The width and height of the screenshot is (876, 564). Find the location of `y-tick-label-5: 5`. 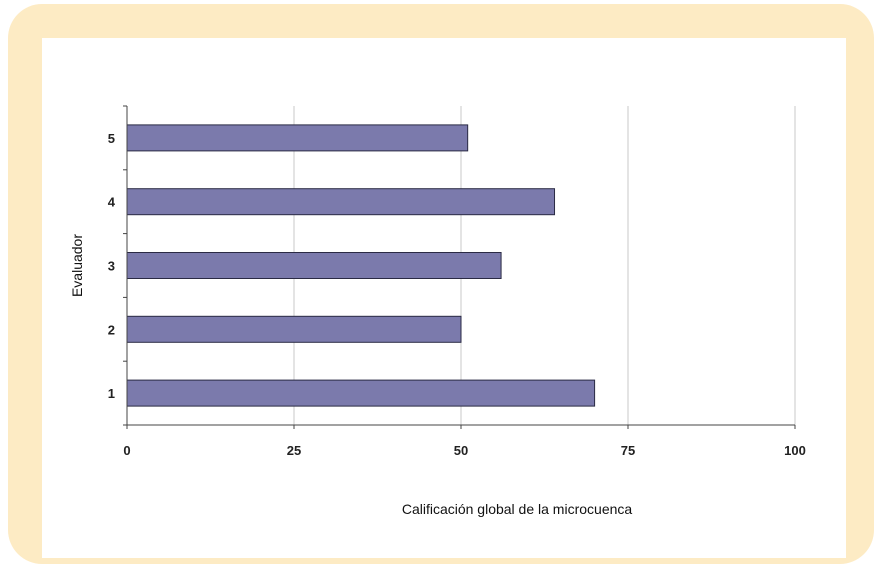

y-tick-label-5: 5 is located at coordinates (111, 138).